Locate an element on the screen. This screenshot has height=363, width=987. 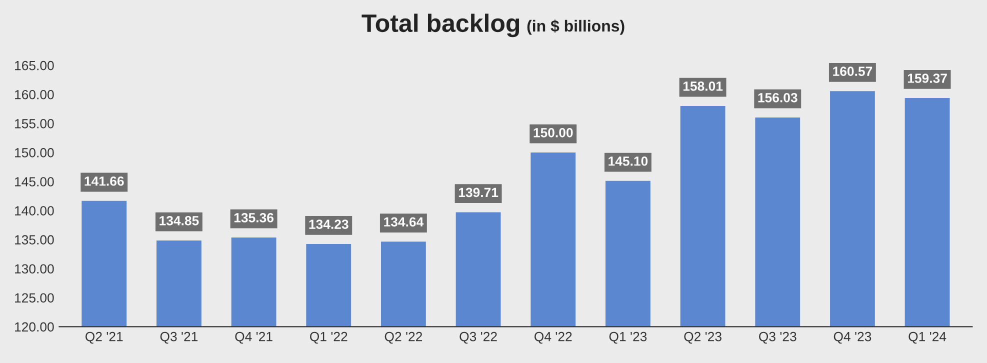
y-tick-label: 130.00 is located at coordinates (34, 269).